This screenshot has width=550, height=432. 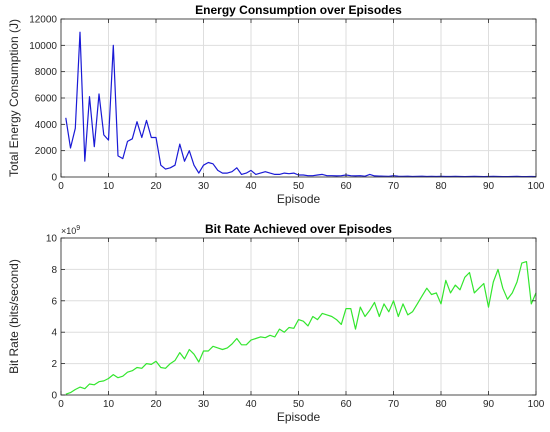 What do you see at coordinates (43, 20) in the screenshot?
I see `y-tick-label: 12000` at bounding box center [43, 20].